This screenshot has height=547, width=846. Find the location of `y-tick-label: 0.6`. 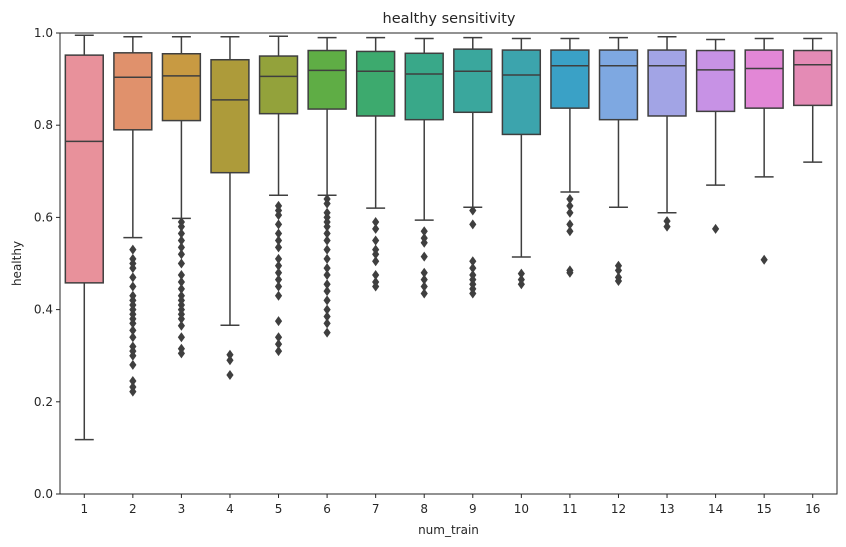

y-tick-label: 0.6 is located at coordinates (43, 217).